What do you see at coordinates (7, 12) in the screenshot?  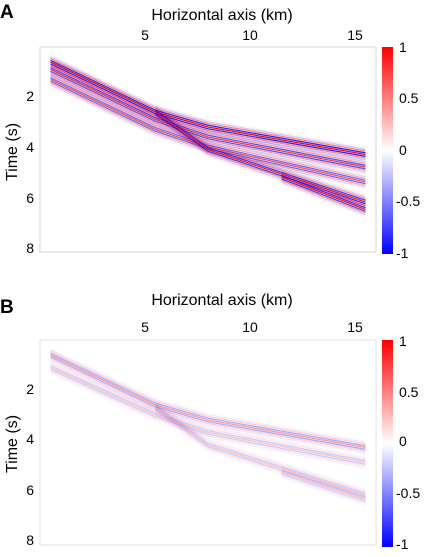 I see `panel-label: A` at bounding box center [7, 12].